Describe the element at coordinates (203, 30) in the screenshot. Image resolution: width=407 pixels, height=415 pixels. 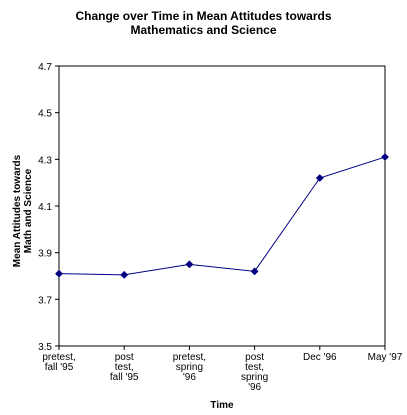
I see `chart-title-line-2: Mathematics and Science` at that location.